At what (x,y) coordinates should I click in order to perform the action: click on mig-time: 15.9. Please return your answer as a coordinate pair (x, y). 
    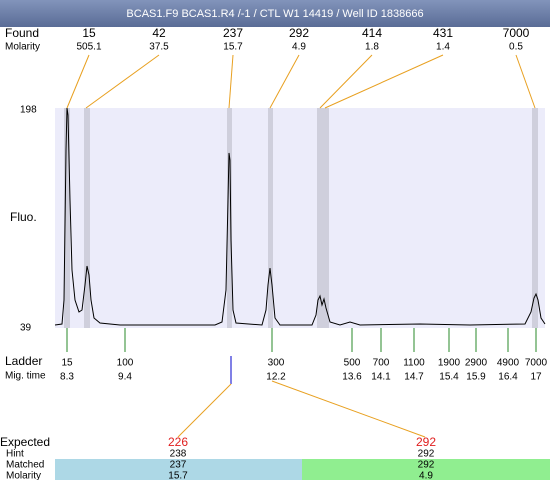
    Looking at the image, I should click on (476, 377).